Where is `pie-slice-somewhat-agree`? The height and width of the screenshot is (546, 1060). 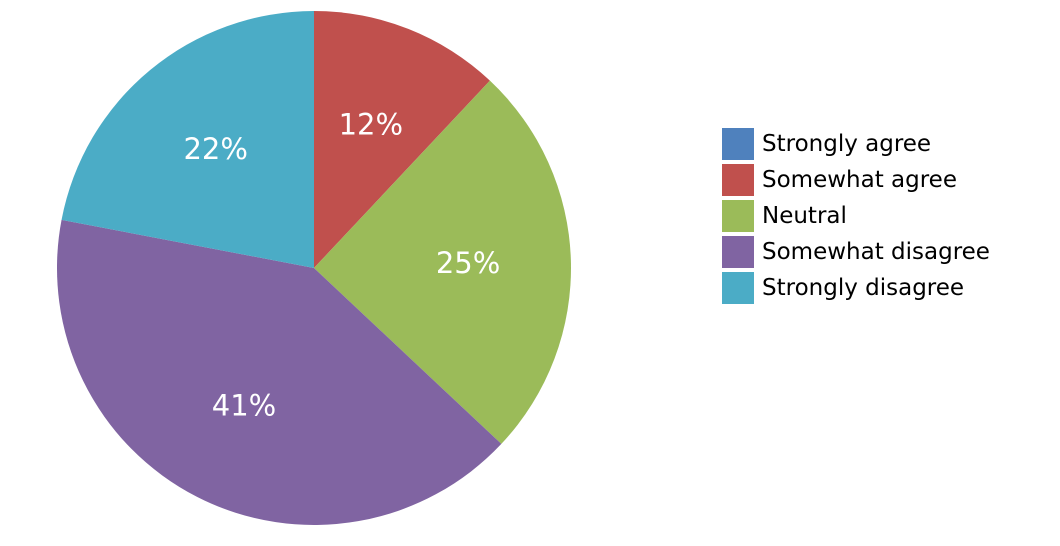 pie-slice-somewhat-agree is located at coordinates (402, 139).